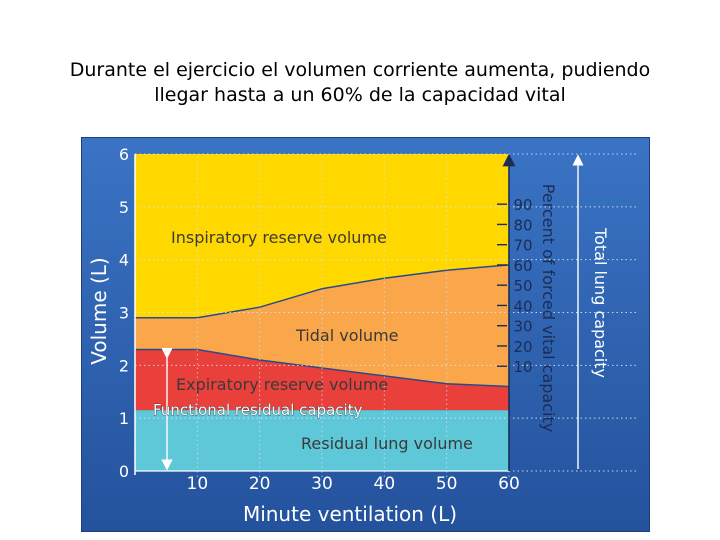 This screenshot has width=720, height=540. I want to click on percent-tick-label: 70, so click(522, 246).